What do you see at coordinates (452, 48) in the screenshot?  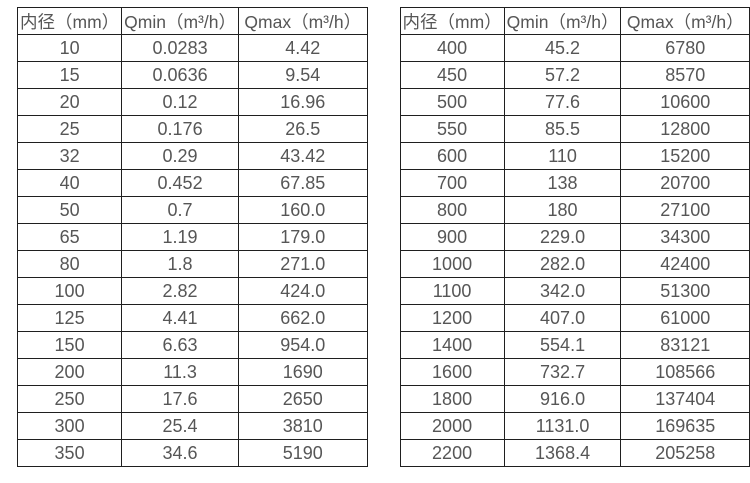 I see `table-cell: 400` at bounding box center [452, 48].